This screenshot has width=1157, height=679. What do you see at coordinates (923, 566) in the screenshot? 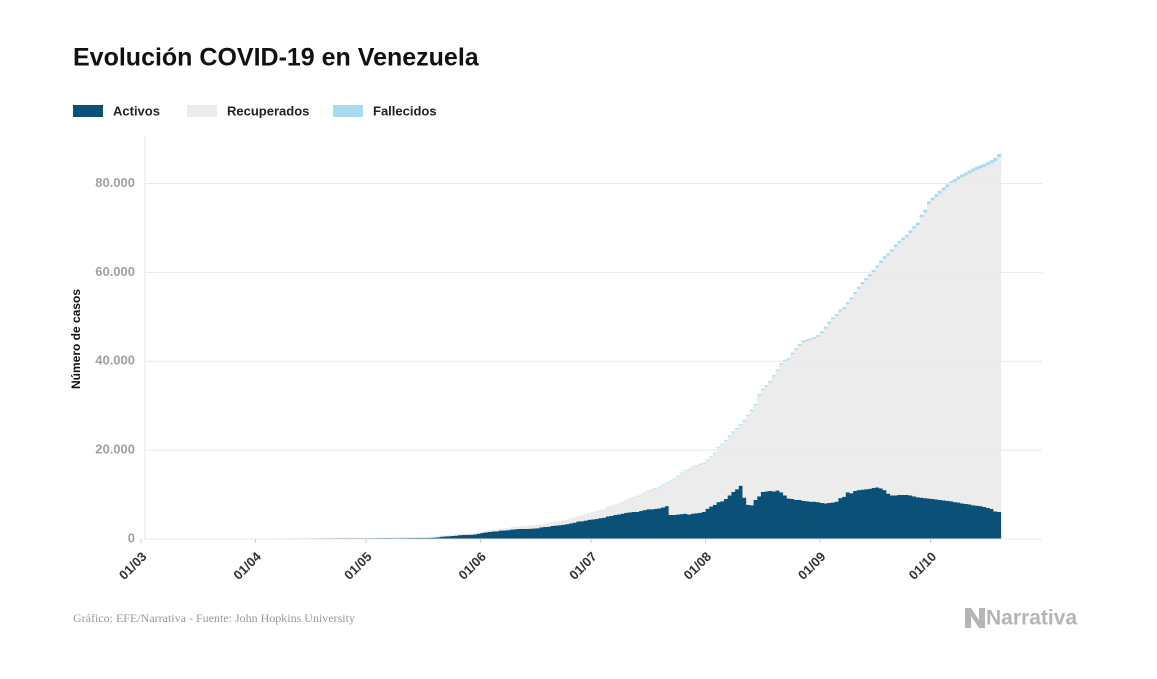
I see `x-tick-label: 01/10` at bounding box center [923, 566].